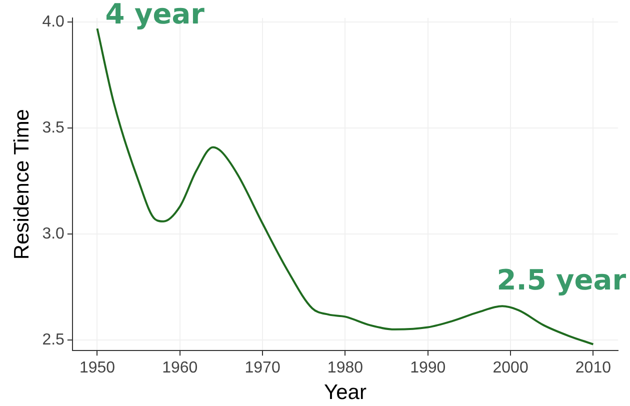 This screenshot has width=630, height=406. Describe the element at coordinates (22, 184) in the screenshot. I see `y-axis-title: Residence Time` at that location.